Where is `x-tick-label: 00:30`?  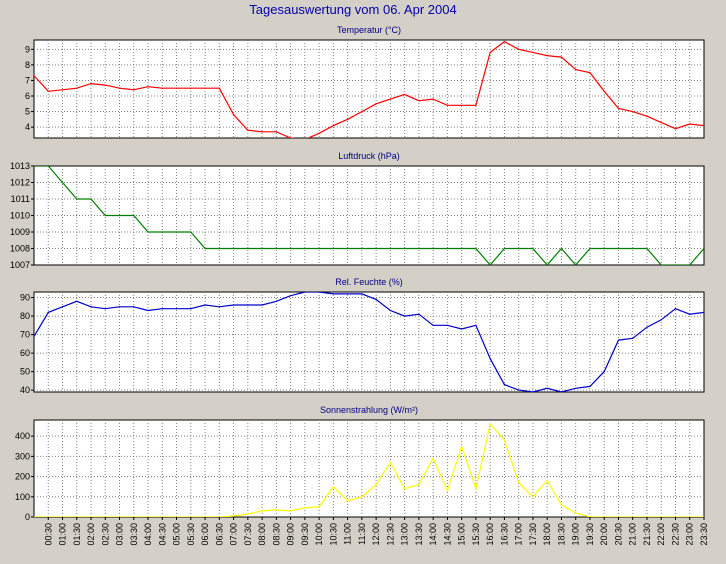
x-tick-label: 00:30 is located at coordinates (48, 534).